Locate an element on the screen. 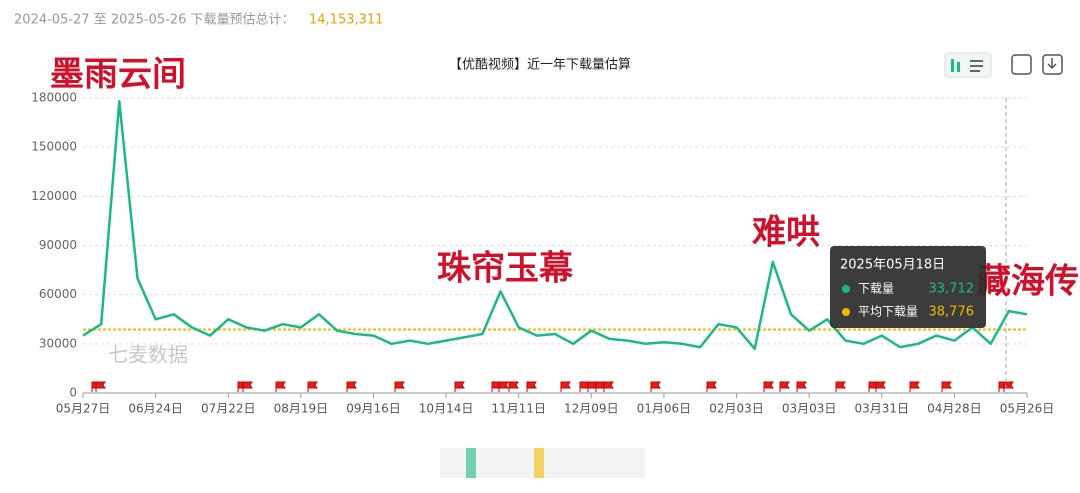  x-tick-label: 12月09日 is located at coordinates (591, 409).